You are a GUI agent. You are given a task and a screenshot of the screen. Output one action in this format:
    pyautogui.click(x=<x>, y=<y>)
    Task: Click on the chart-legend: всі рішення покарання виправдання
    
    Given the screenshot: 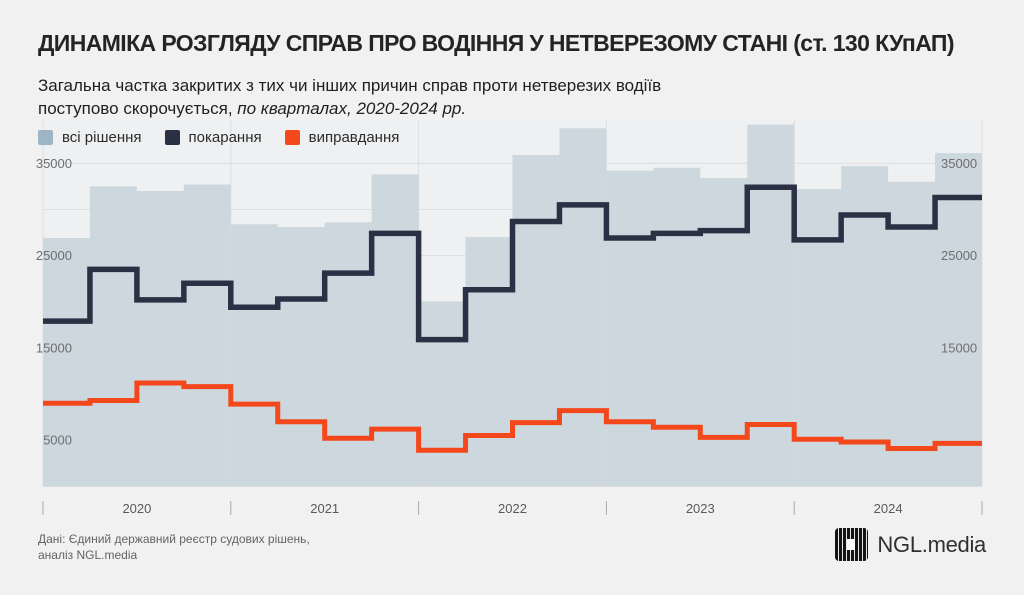 What is the action you would take?
    pyautogui.click(x=218, y=137)
    